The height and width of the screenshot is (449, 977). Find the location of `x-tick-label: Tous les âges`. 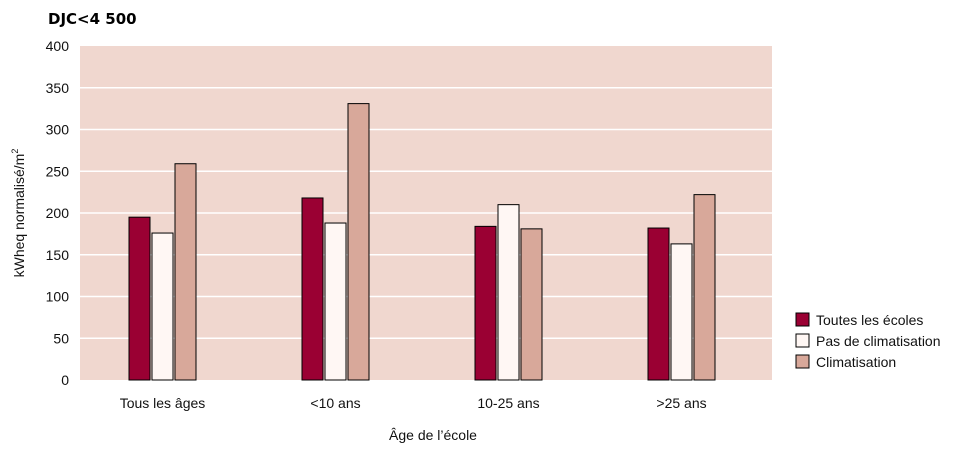

x-tick-label: Tous les âges is located at coordinates (163, 403).